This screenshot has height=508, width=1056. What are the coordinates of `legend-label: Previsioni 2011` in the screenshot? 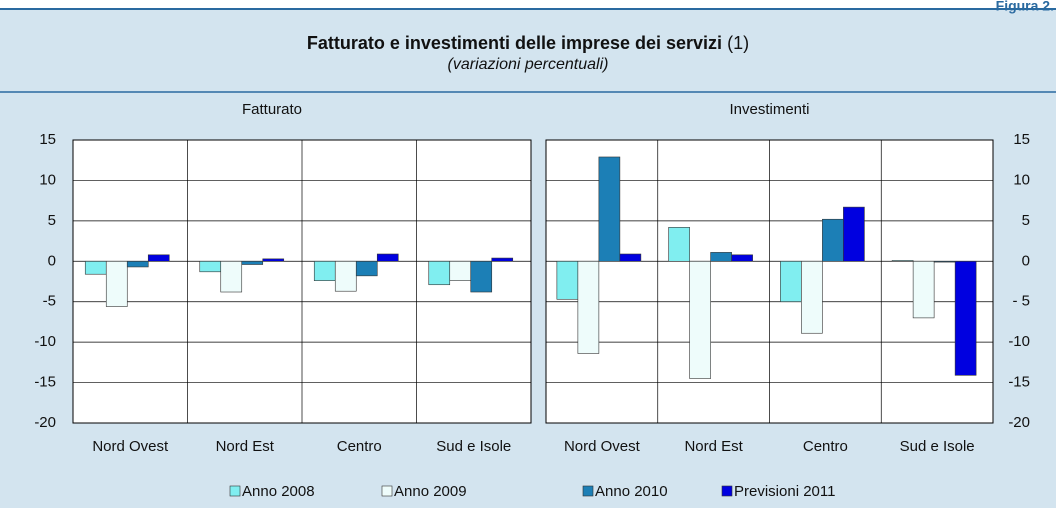 It's located at (784, 491).